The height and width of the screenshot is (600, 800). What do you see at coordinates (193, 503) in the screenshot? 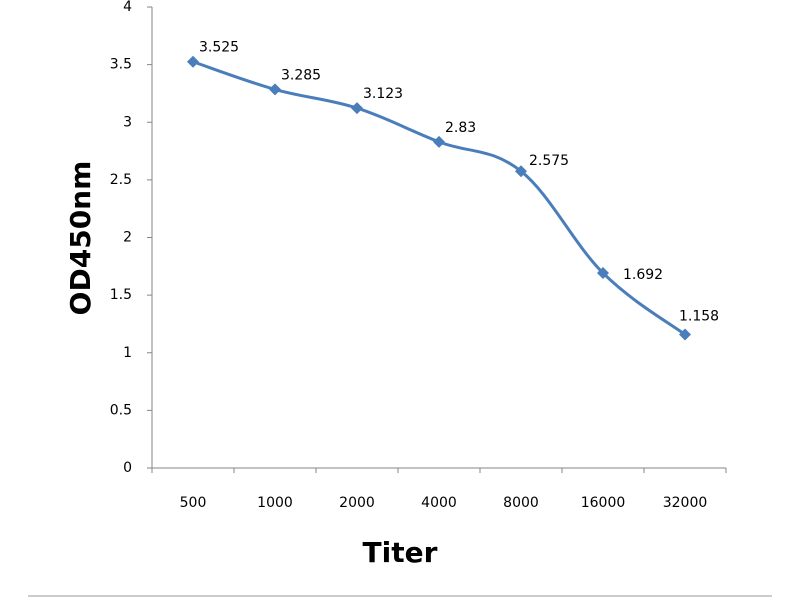
I see `x-tick-label: 500` at bounding box center [193, 503].